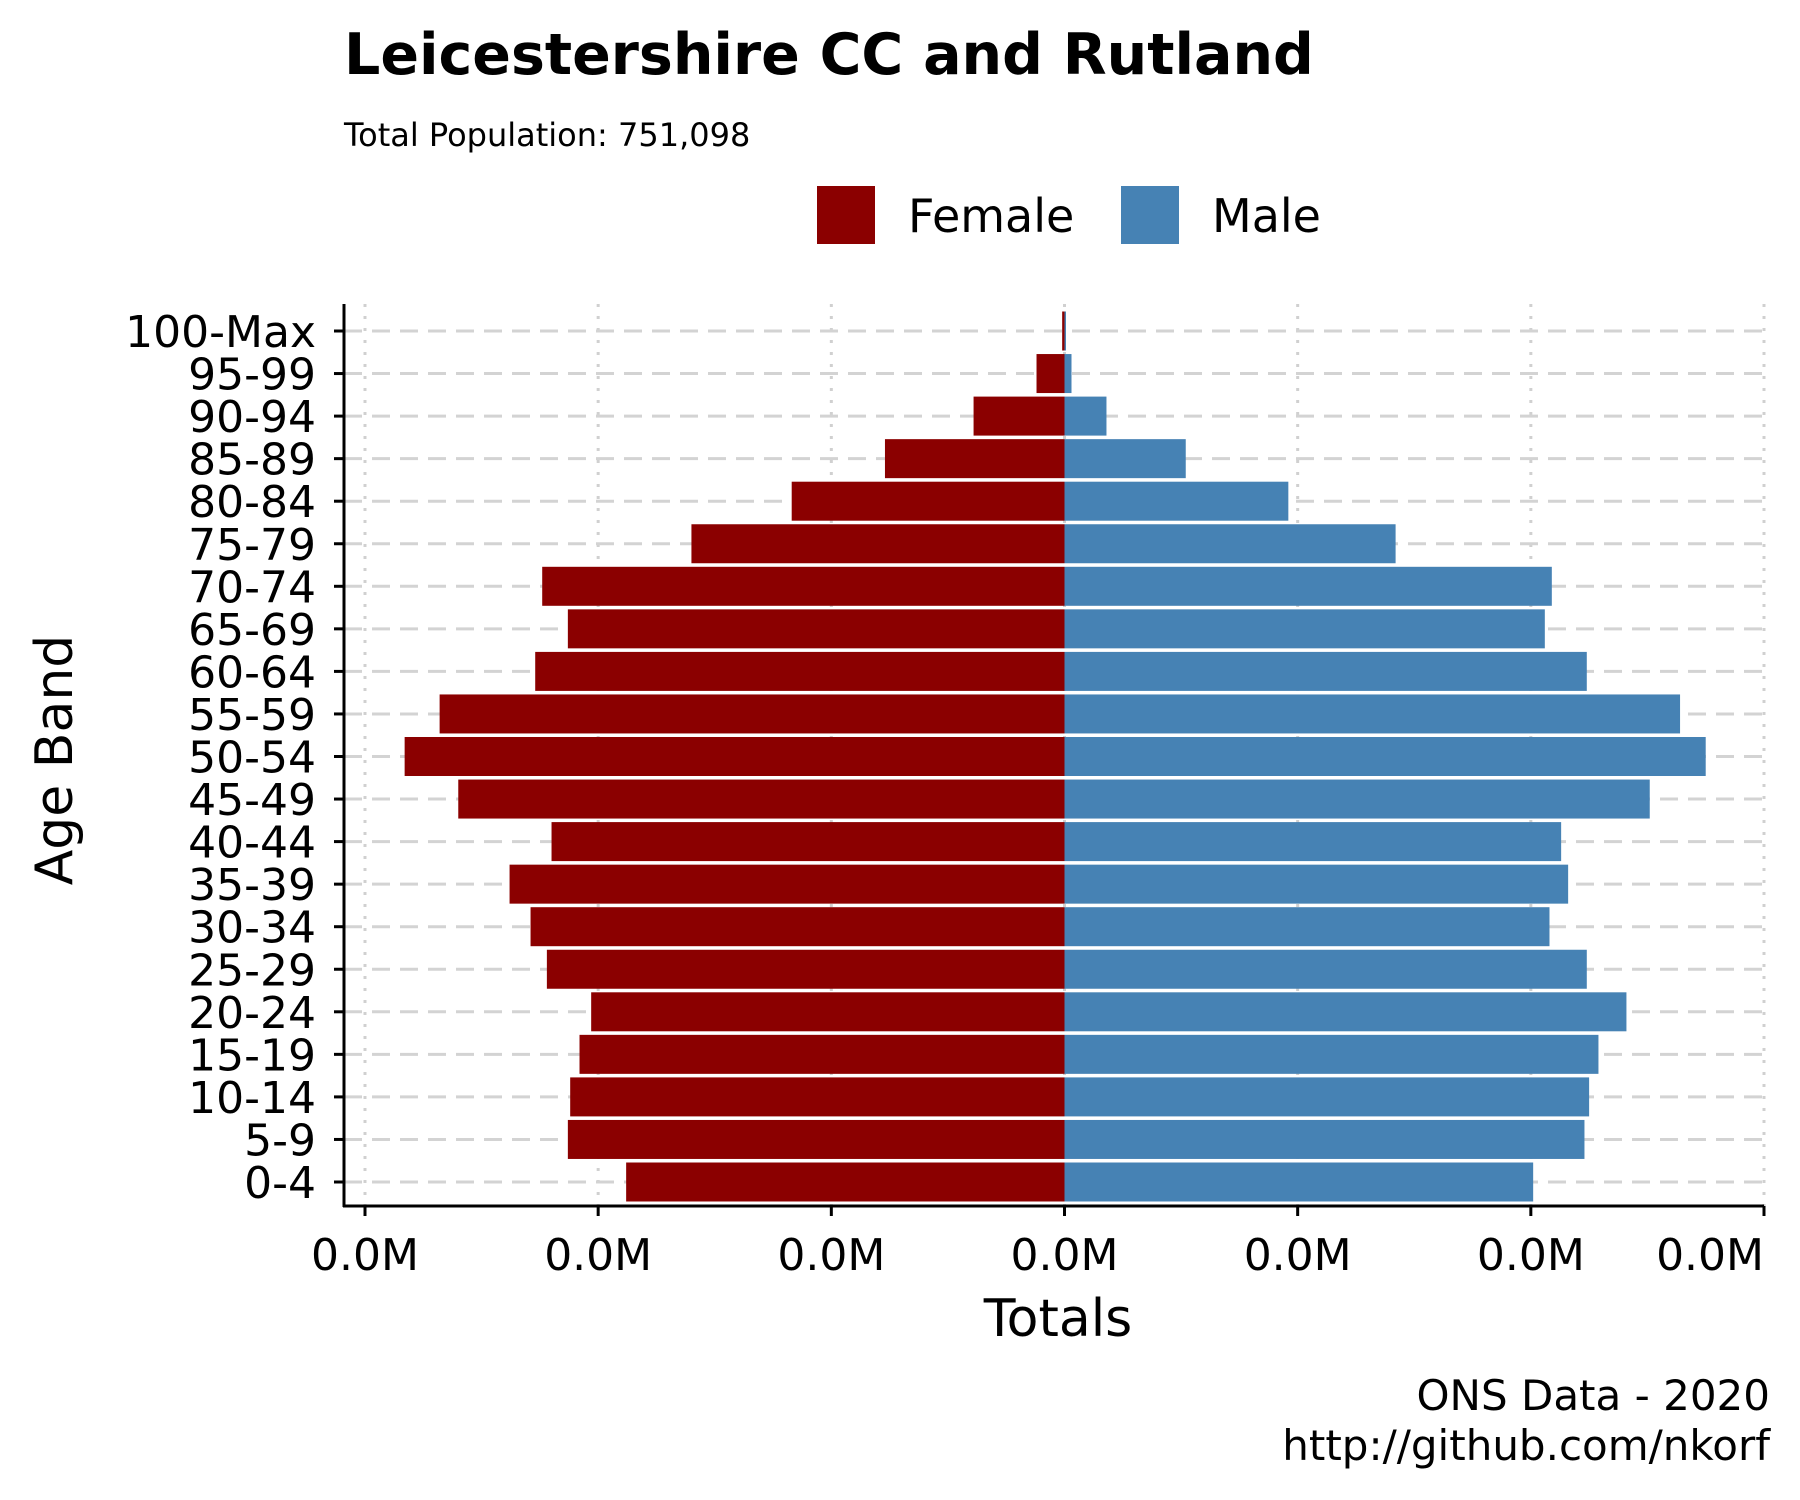 The width and height of the screenshot is (1800, 1500). Describe the element at coordinates (1526, 1445) in the screenshot. I see `caption-line-2: http://github.com/nkorf` at that location.